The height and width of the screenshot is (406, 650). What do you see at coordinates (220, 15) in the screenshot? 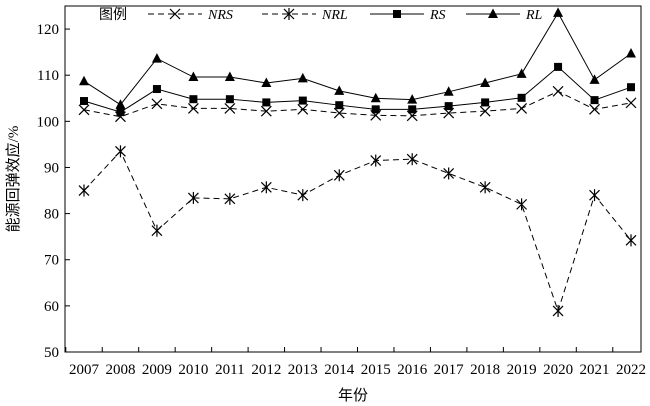
I see `legend-label: NRS` at bounding box center [220, 15].